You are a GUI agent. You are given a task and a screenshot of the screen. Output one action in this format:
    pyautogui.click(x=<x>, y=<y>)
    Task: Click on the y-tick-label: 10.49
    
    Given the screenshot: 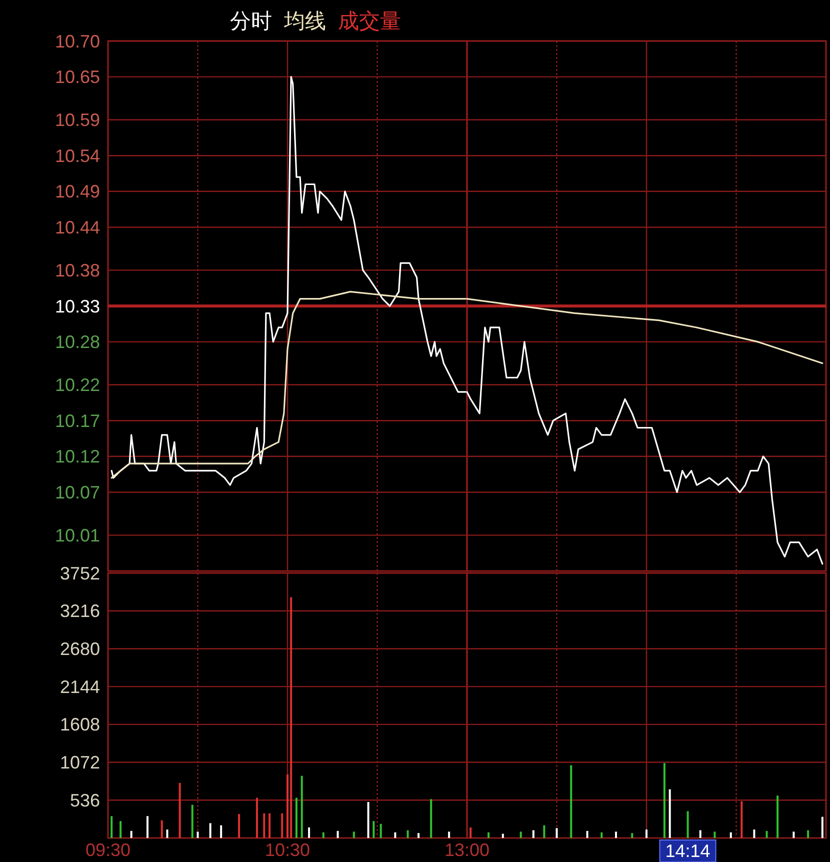 What is the action you would take?
    pyautogui.click(x=77, y=192)
    